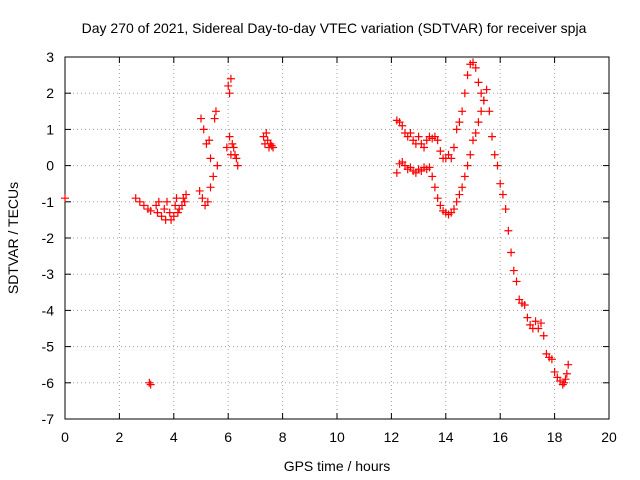 This screenshot has height=480, width=640. Describe the element at coordinates (228, 437) in the screenshot. I see `x-tick-label: 6` at that location.